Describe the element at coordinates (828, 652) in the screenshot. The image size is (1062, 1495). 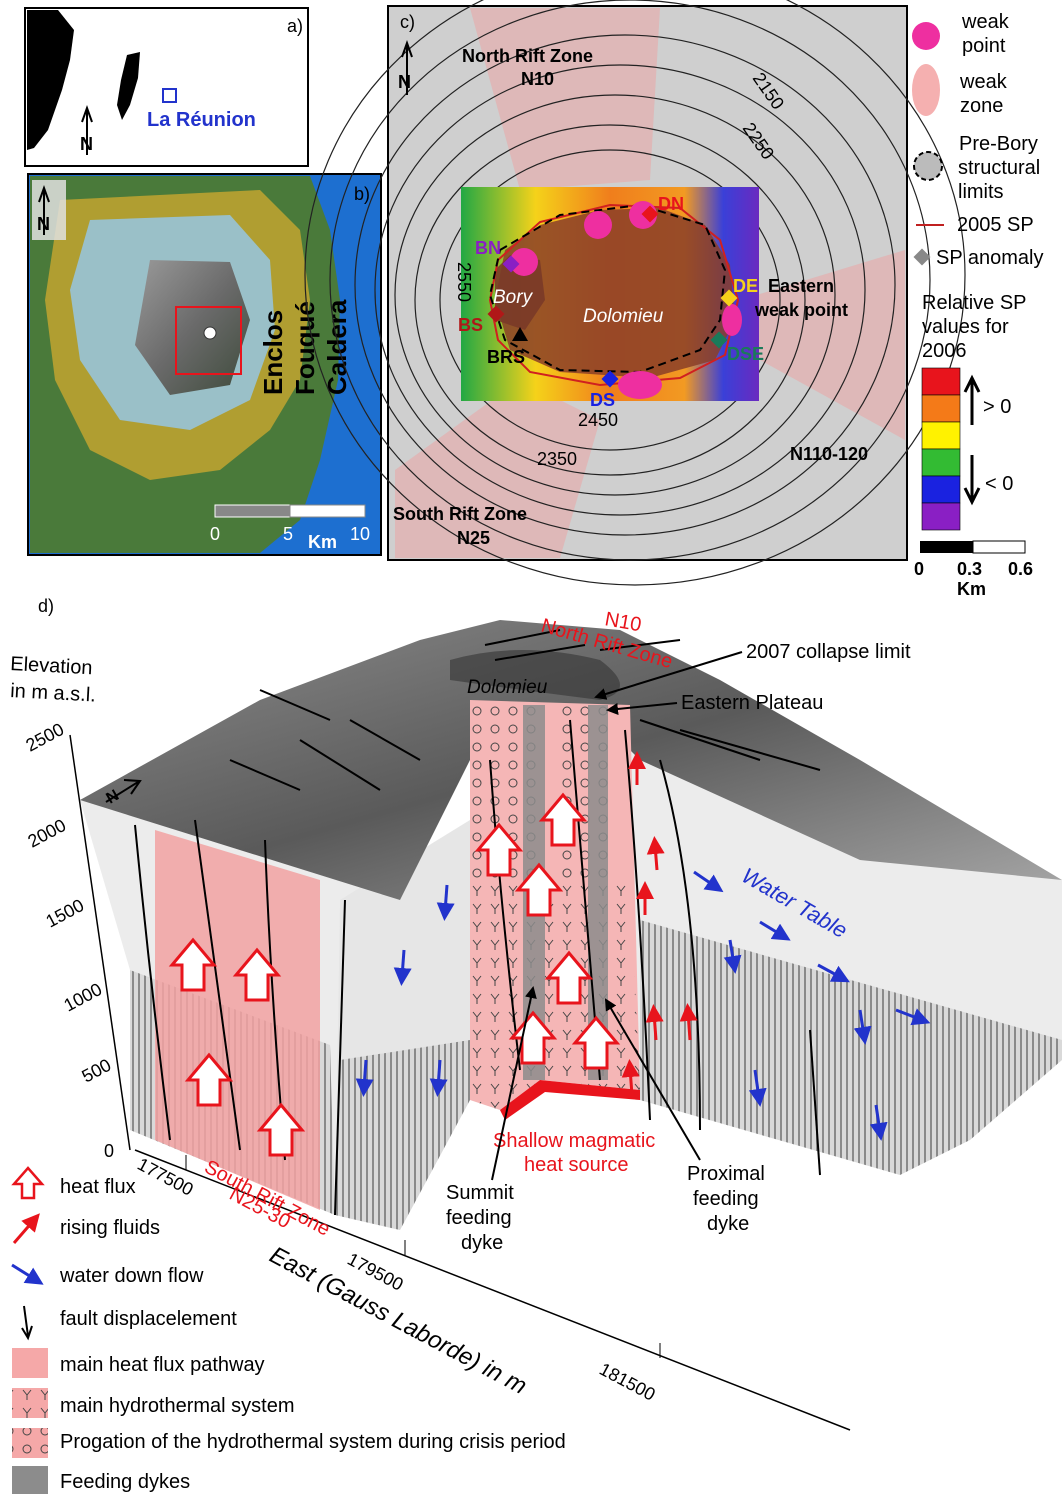
I see `collapse-label: 2007 collapse limit` at that location.